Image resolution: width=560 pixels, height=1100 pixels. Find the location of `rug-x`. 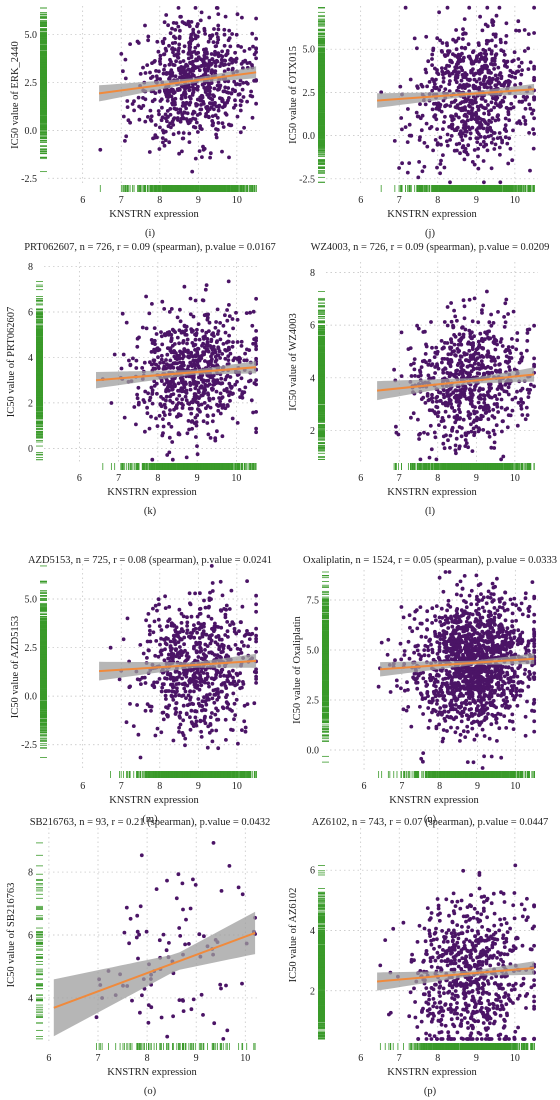

rug-x is located at coordinates (178, 188).